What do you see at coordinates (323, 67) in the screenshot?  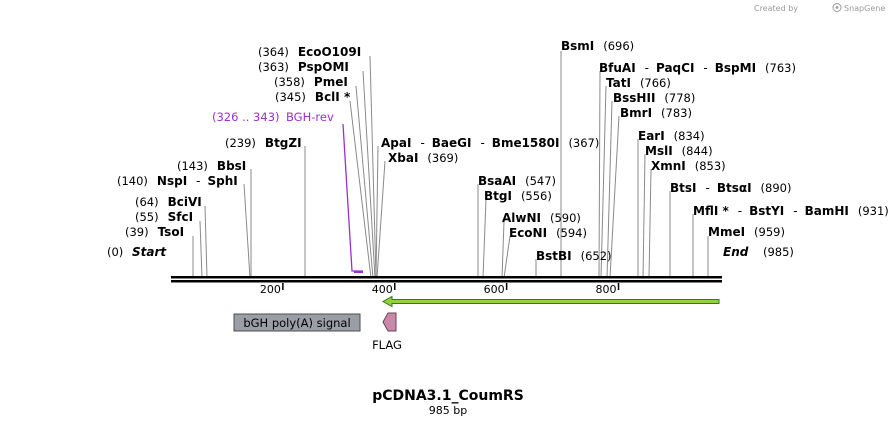 I see `enzyme-name: PspOMI` at bounding box center [323, 67].